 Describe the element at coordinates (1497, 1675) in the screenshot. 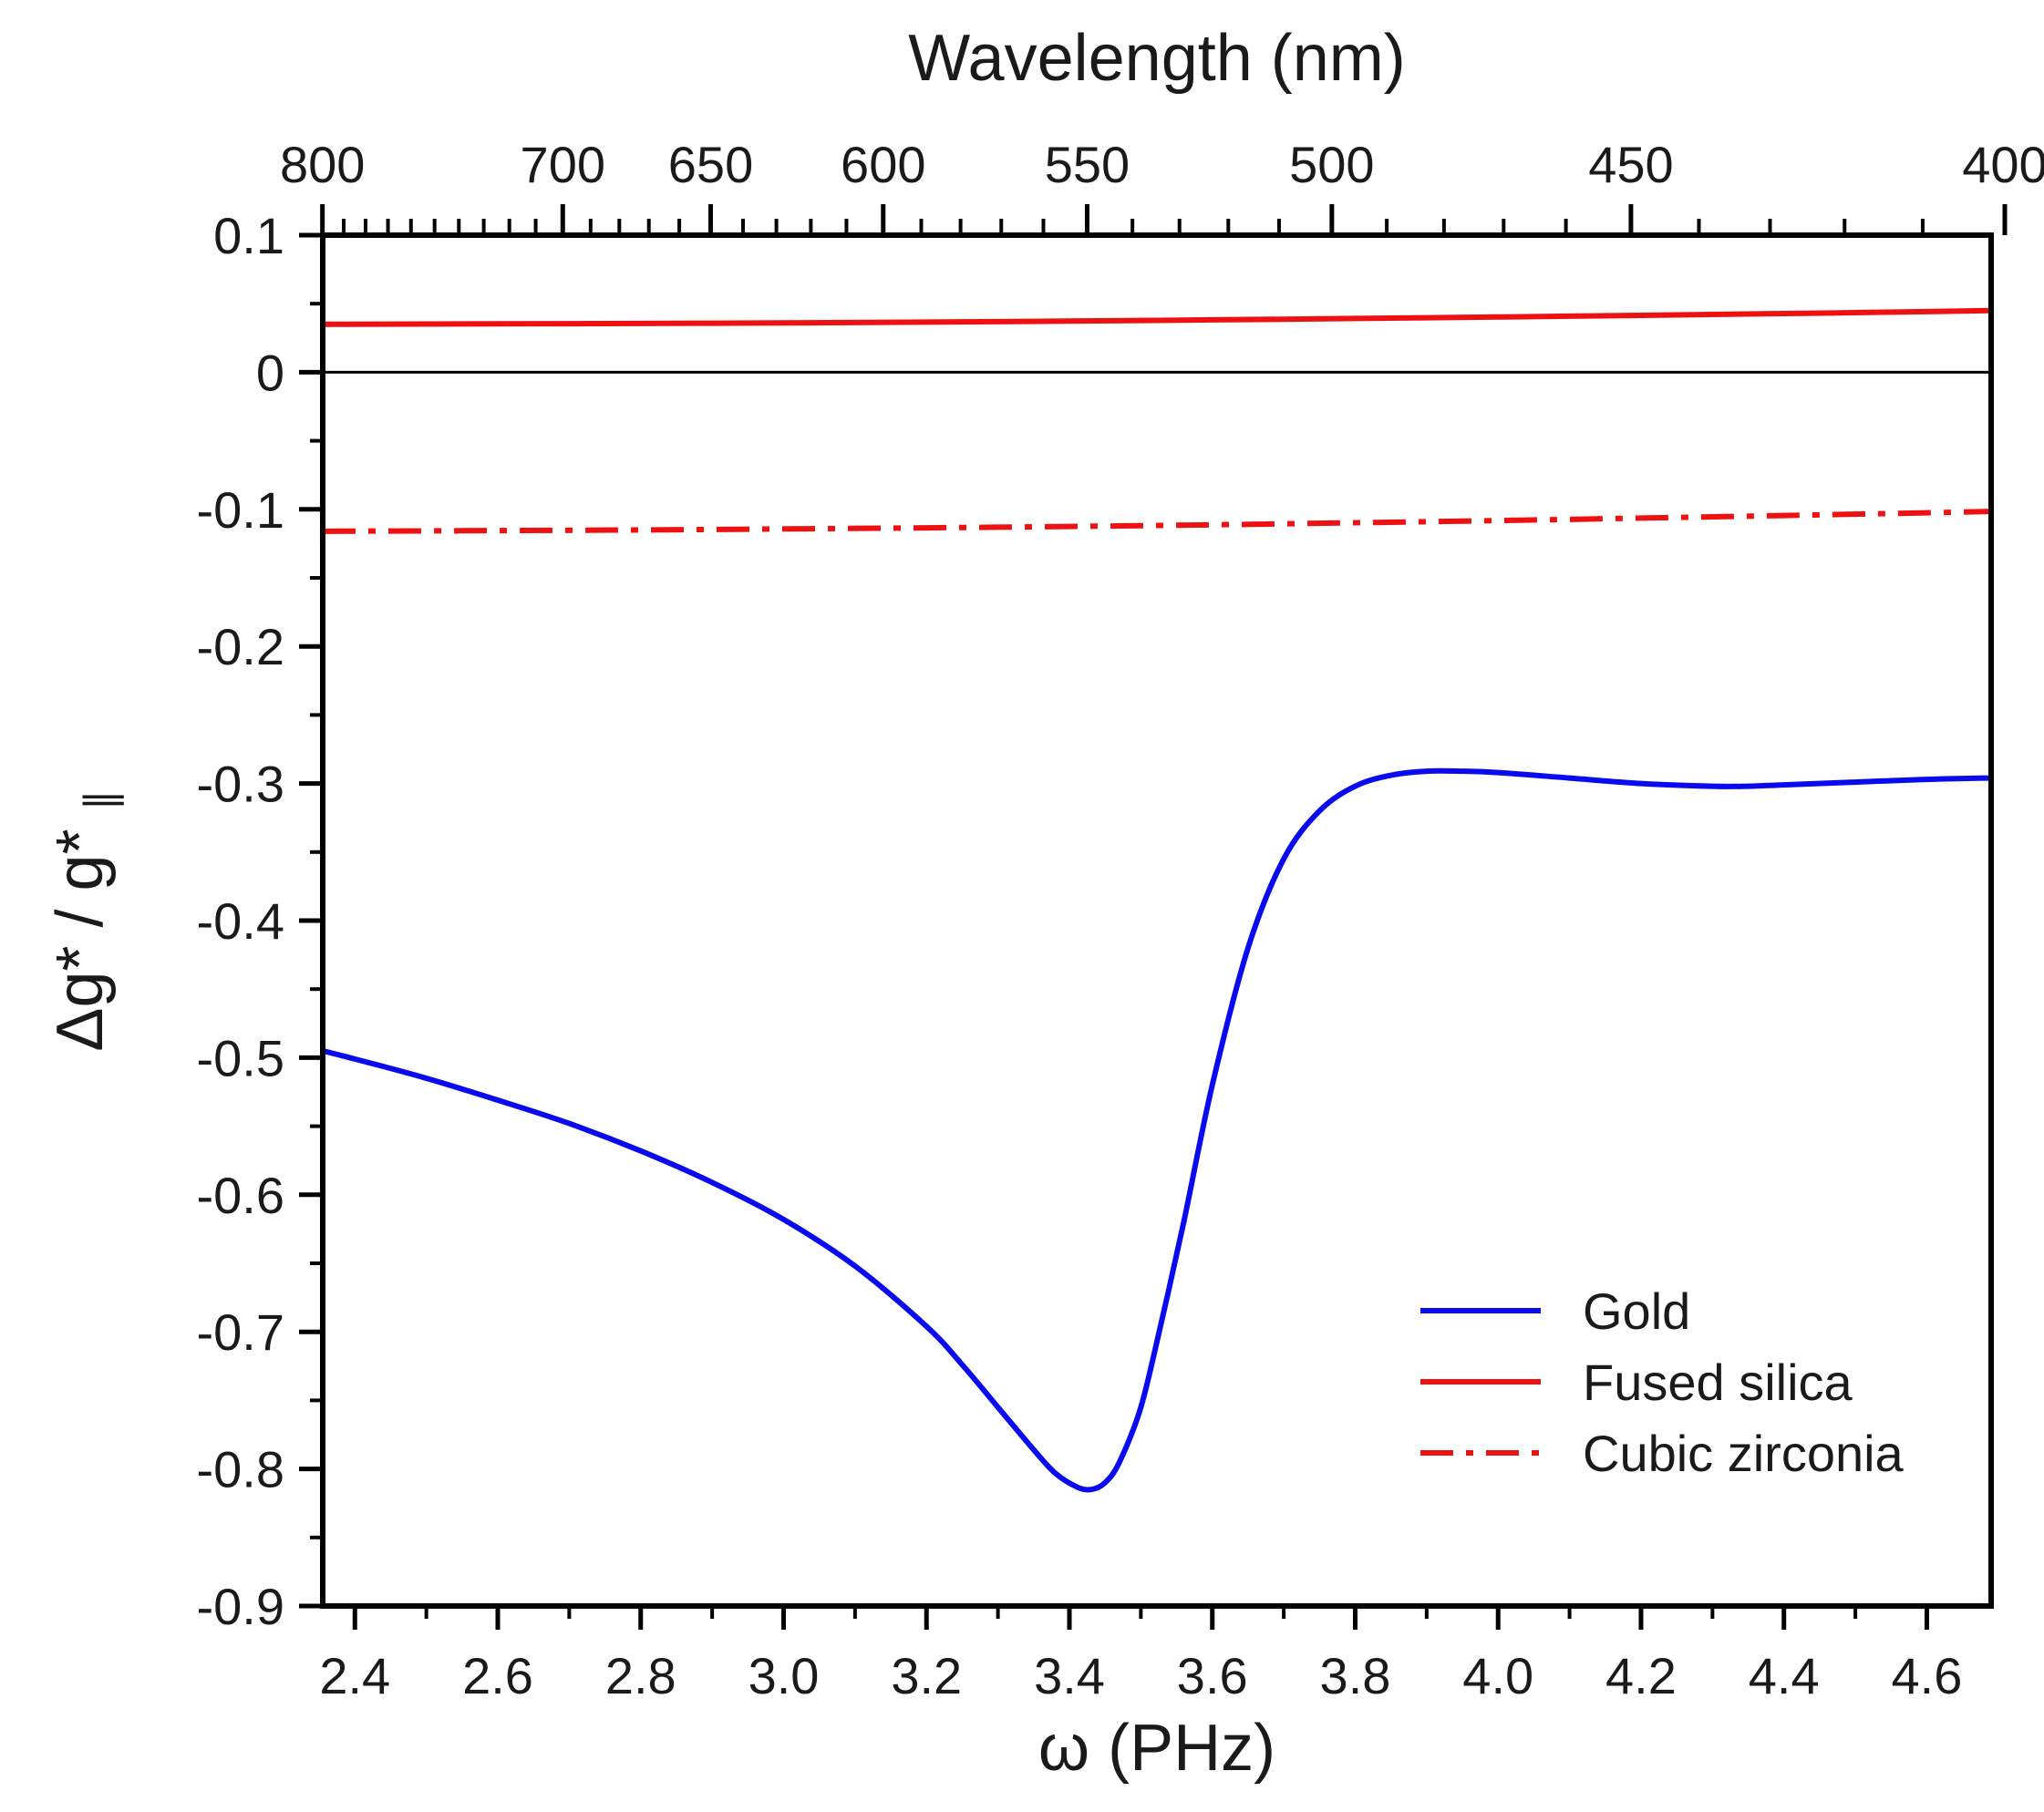

I see `x-tick-label: 4.0` at that location.